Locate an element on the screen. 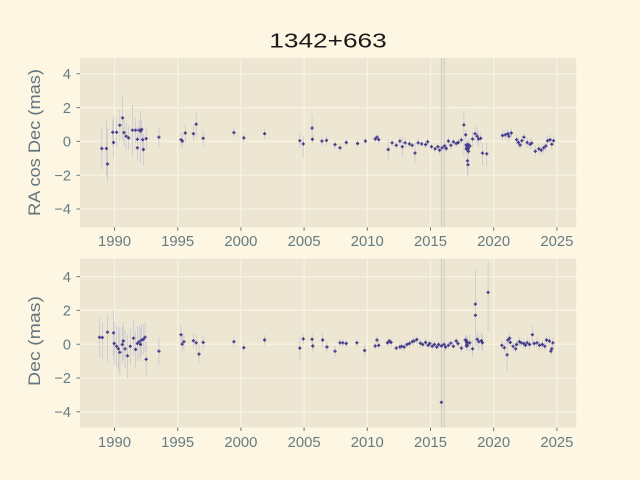  svg-text: Dec (mas) is located at coordinates (35, 341).